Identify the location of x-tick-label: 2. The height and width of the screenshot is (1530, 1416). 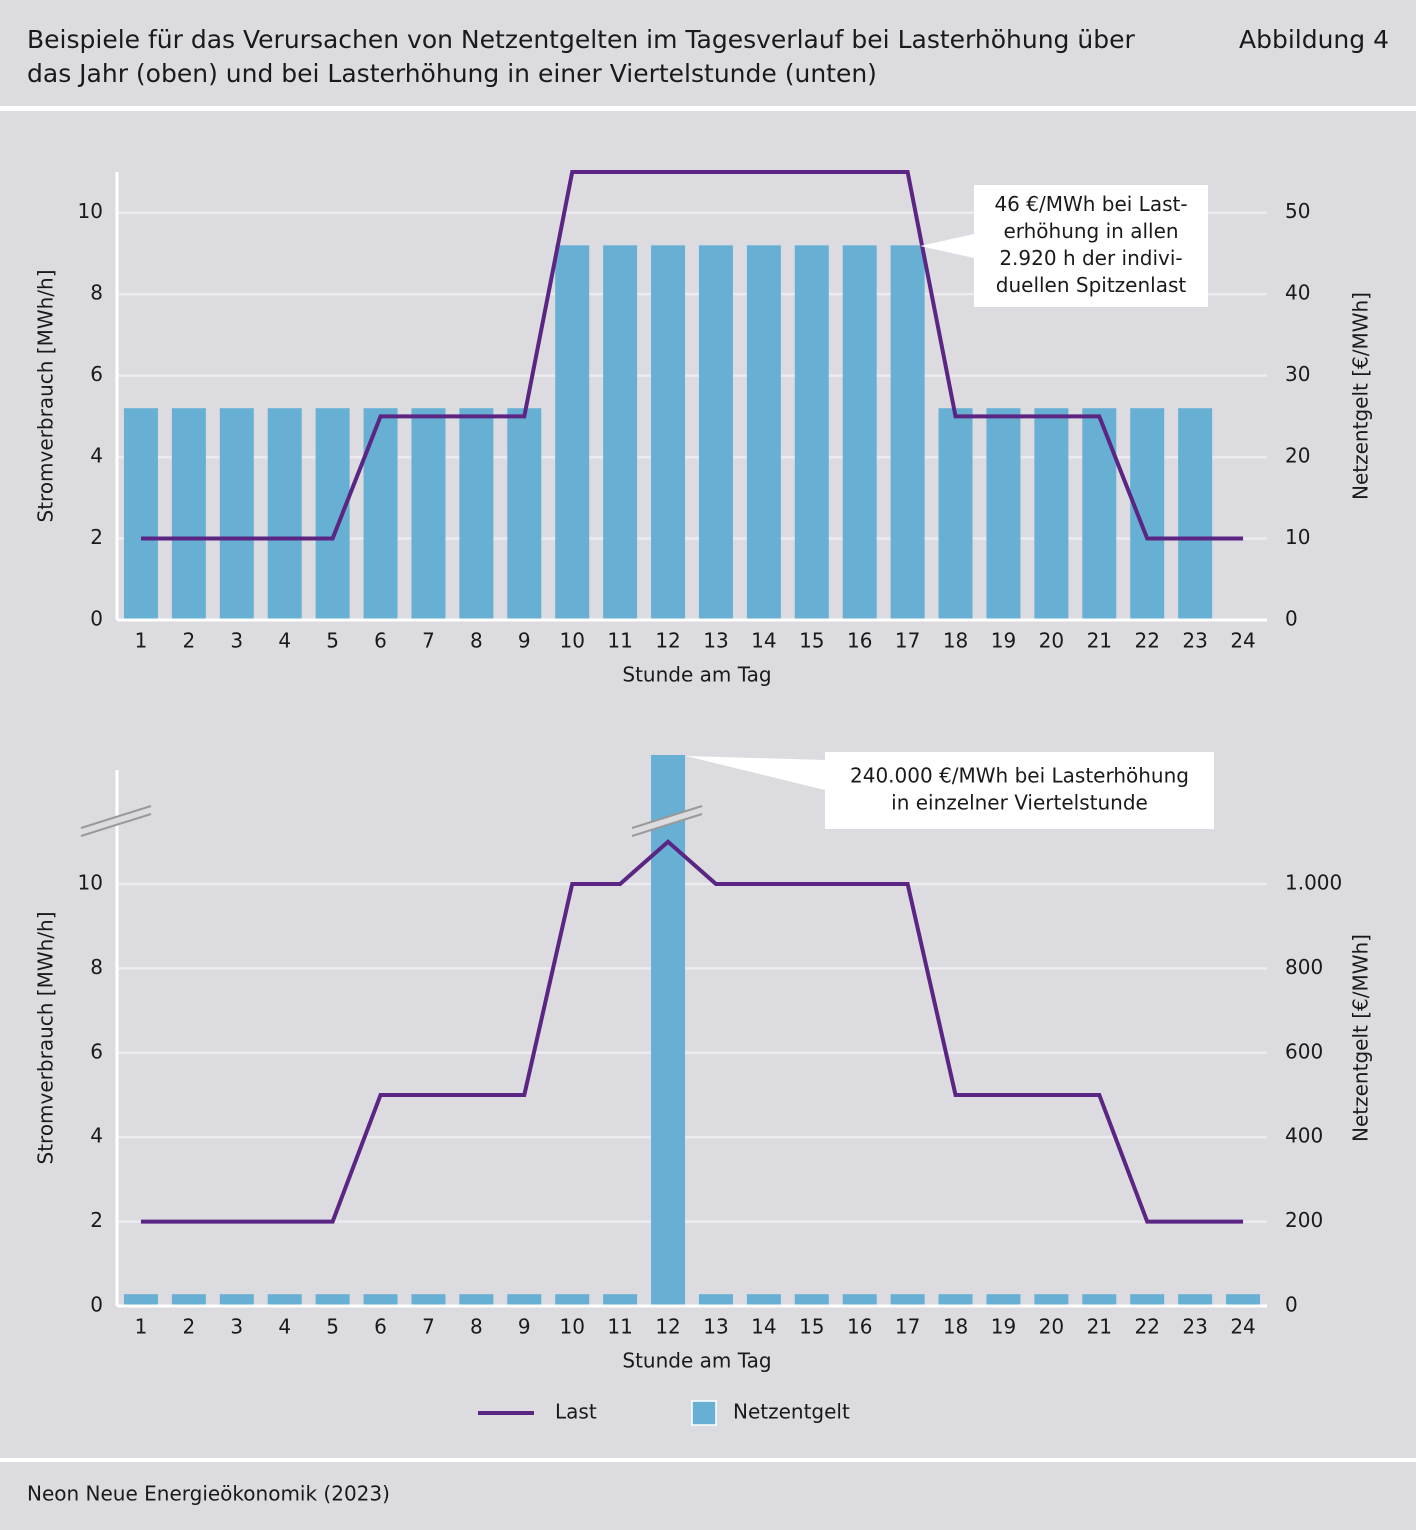
(189, 641).